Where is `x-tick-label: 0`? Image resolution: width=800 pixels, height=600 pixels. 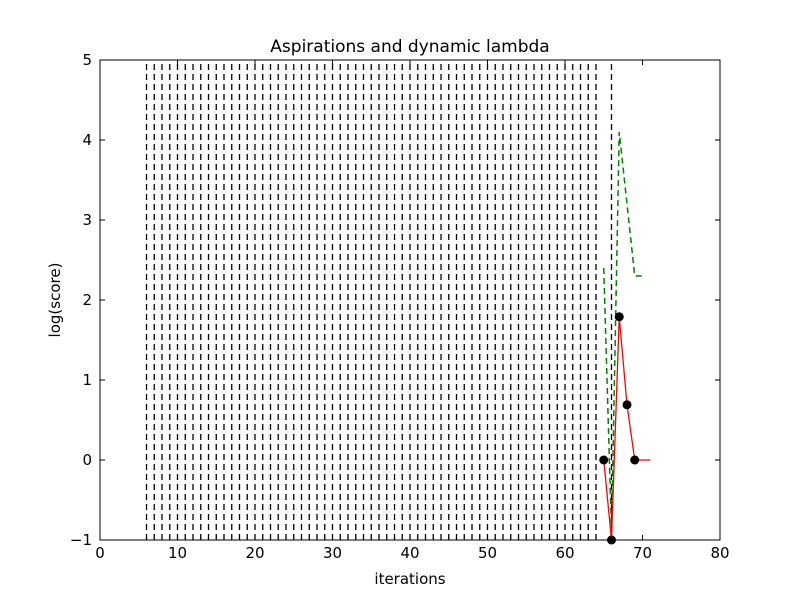
x-tick-label: 0 is located at coordinates (100, 553).